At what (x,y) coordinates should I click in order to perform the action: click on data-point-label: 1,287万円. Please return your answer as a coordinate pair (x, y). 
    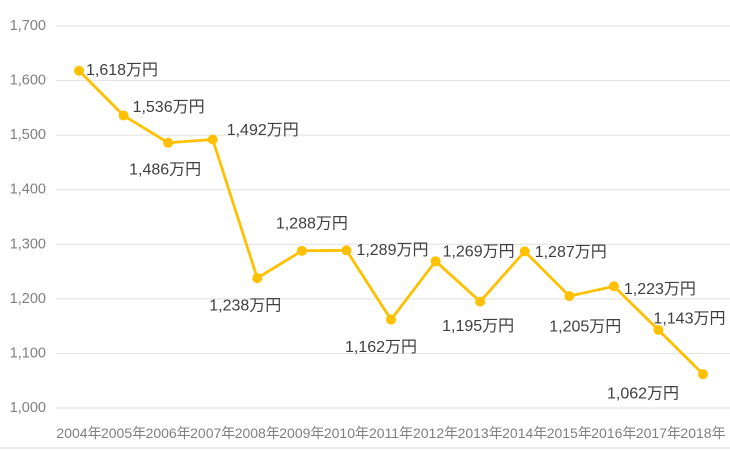
    Looking at the image, I should click on (571, 252).